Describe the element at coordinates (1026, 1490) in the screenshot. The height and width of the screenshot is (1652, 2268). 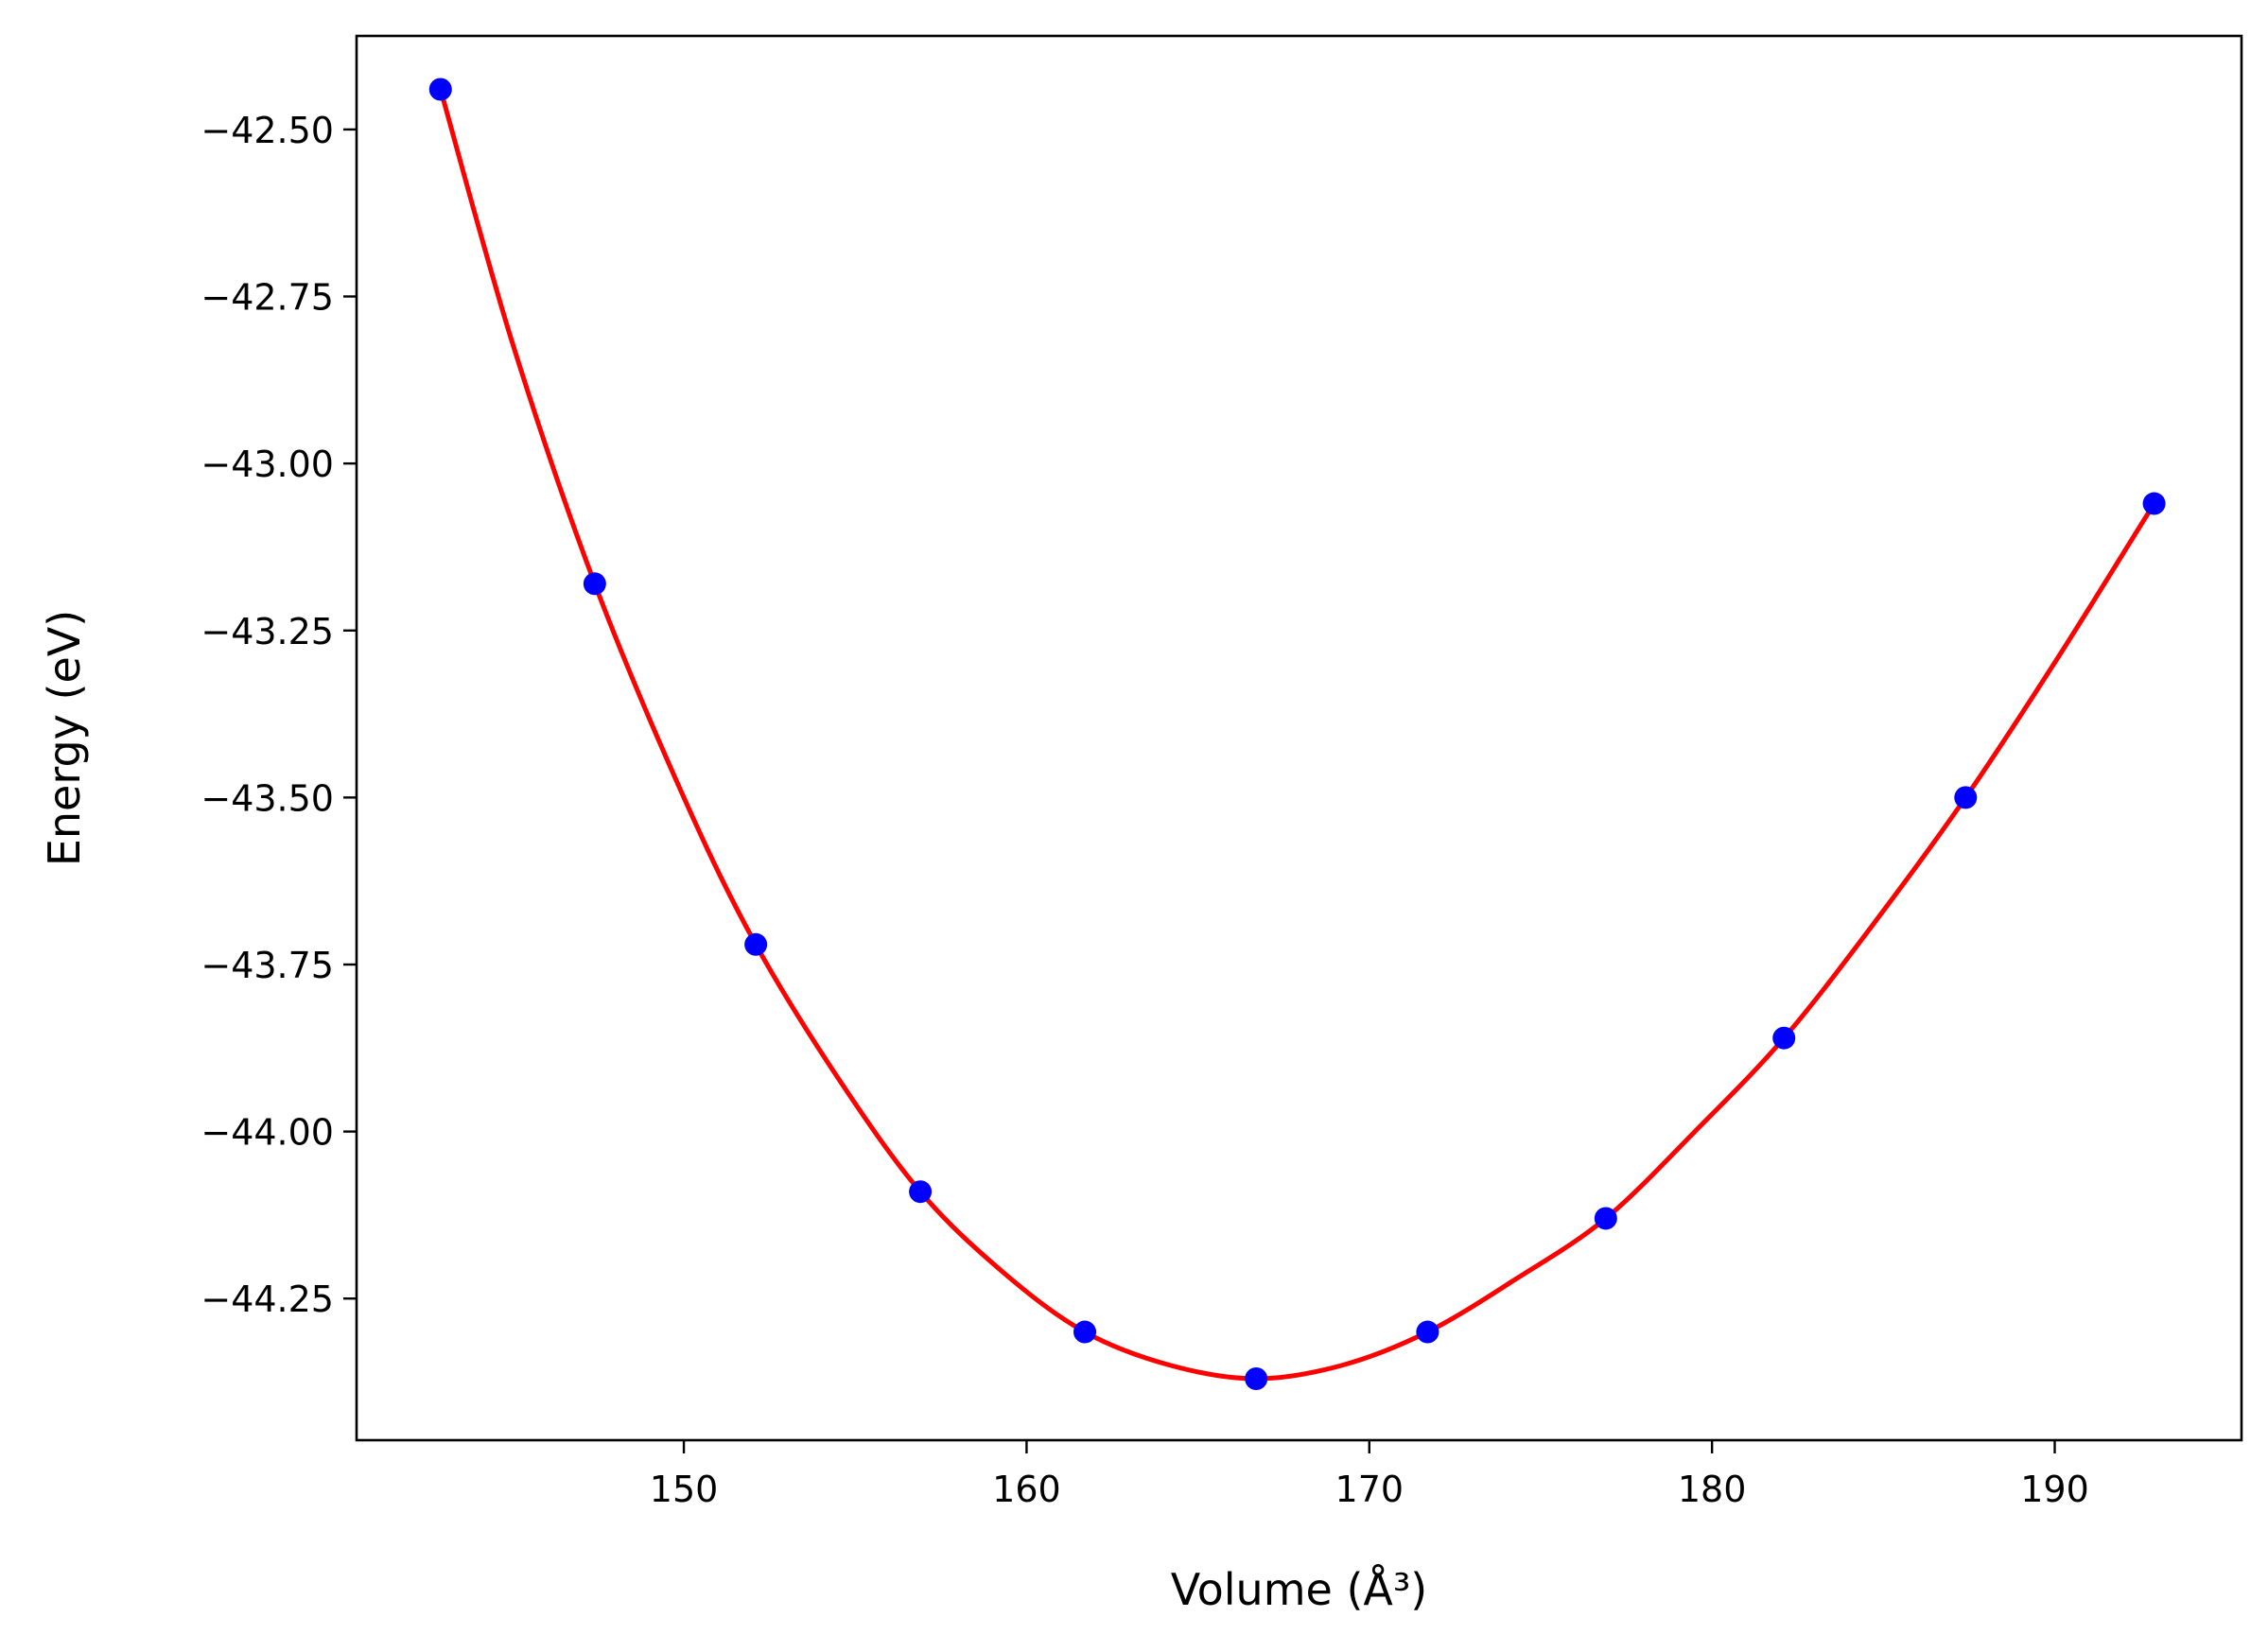
I see `x-tick-label: 160` at that location.